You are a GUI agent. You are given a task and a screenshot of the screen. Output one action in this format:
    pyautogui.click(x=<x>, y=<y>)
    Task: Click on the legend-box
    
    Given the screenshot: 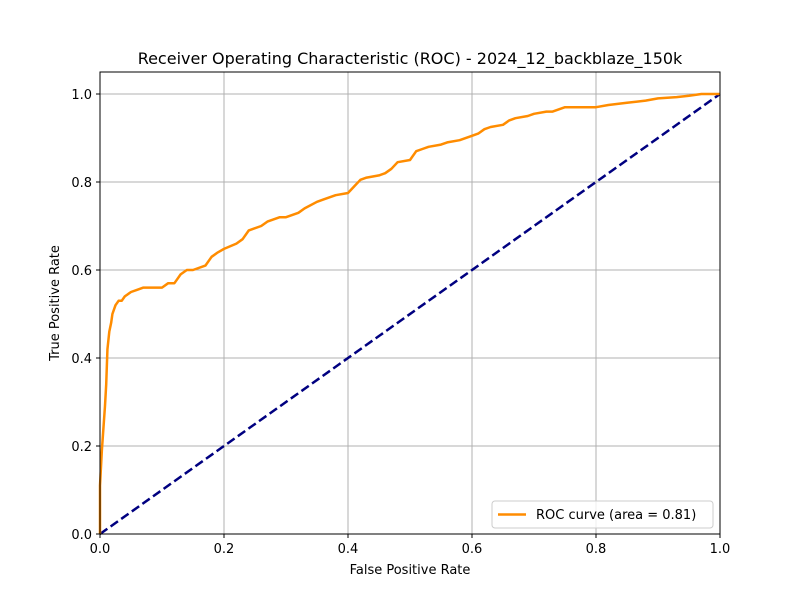 What is the action you would take?
    pyautogui.click(x=602, y=514)
    